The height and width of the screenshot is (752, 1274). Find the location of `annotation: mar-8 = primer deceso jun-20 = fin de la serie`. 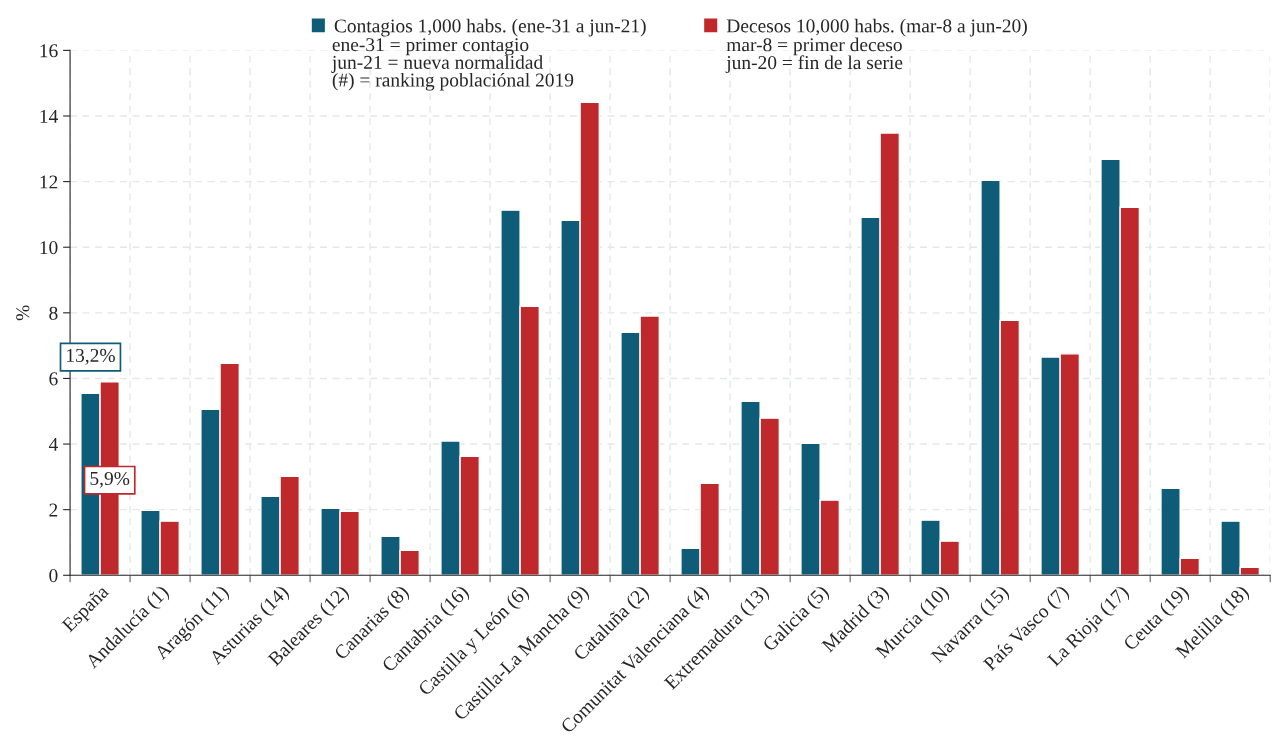

annotation: mar-8 = primer deceso jun-20 = fin de la serie is located at coordinates (814, 55).